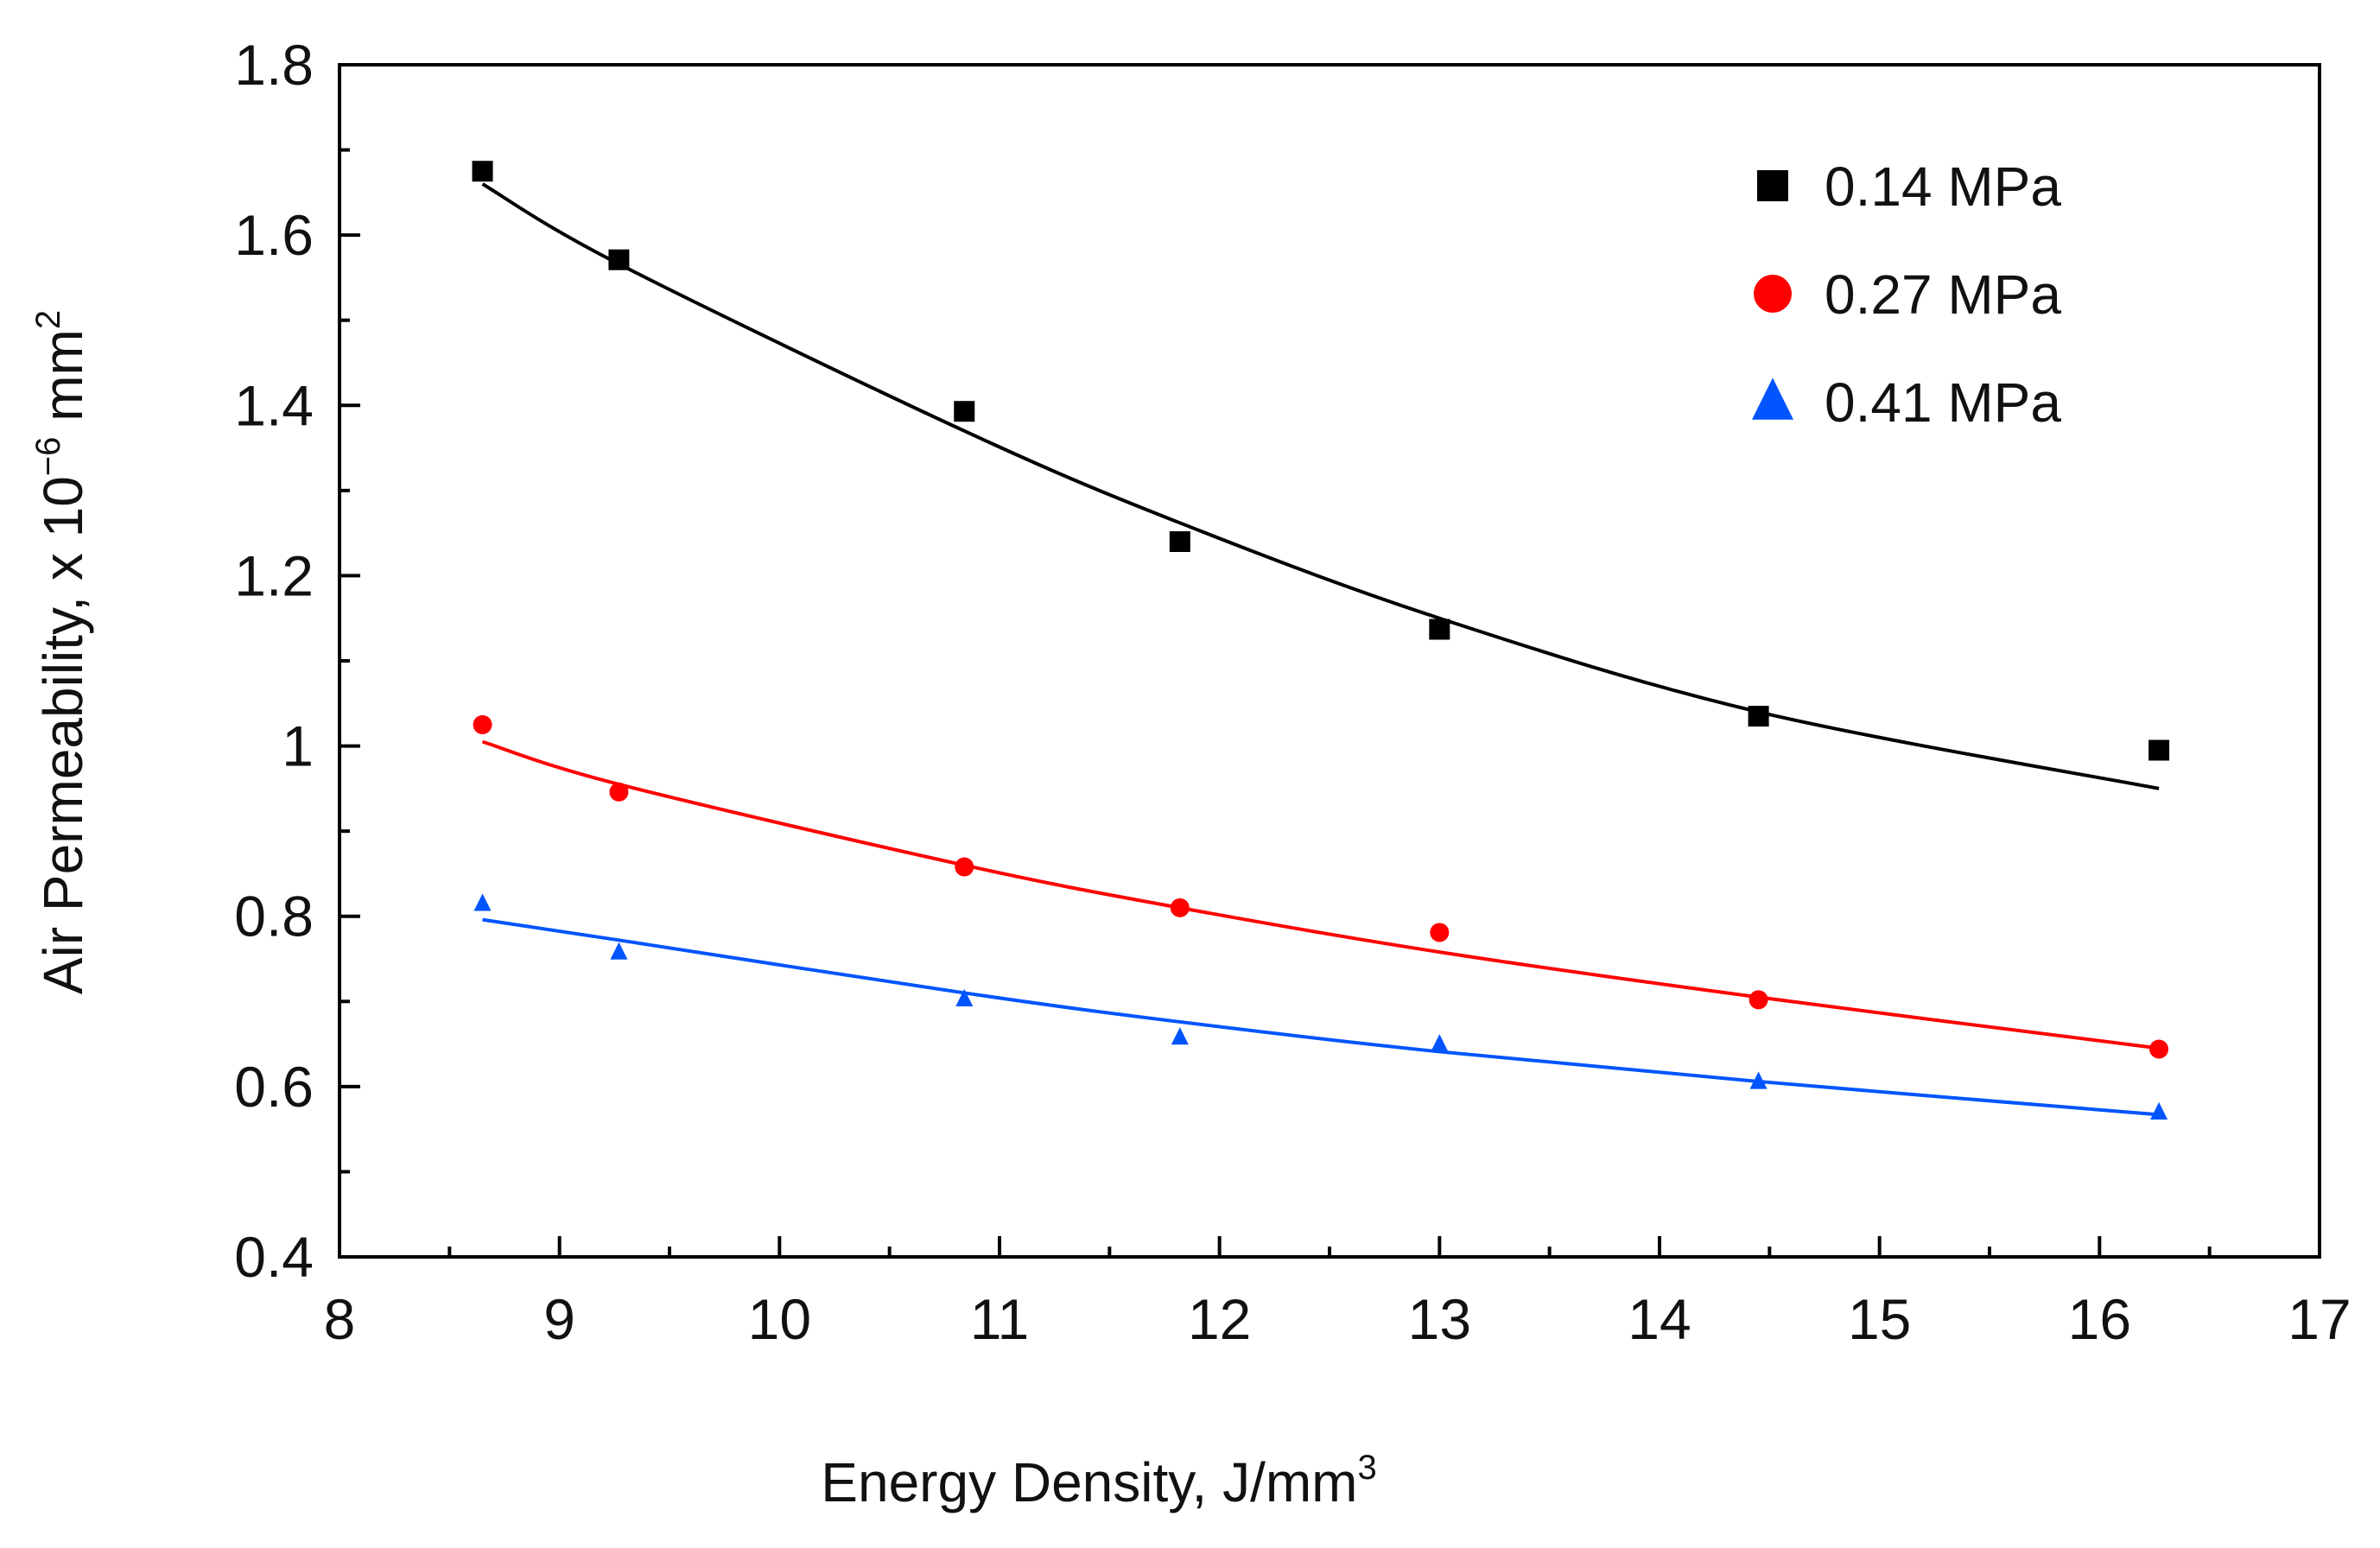 This screenshot has width=2380, height=1548. What do you see at coordinates (274, 65) in the screenshot?
I see `y-tick-label: 1.8` at bounding box center [274, 65].